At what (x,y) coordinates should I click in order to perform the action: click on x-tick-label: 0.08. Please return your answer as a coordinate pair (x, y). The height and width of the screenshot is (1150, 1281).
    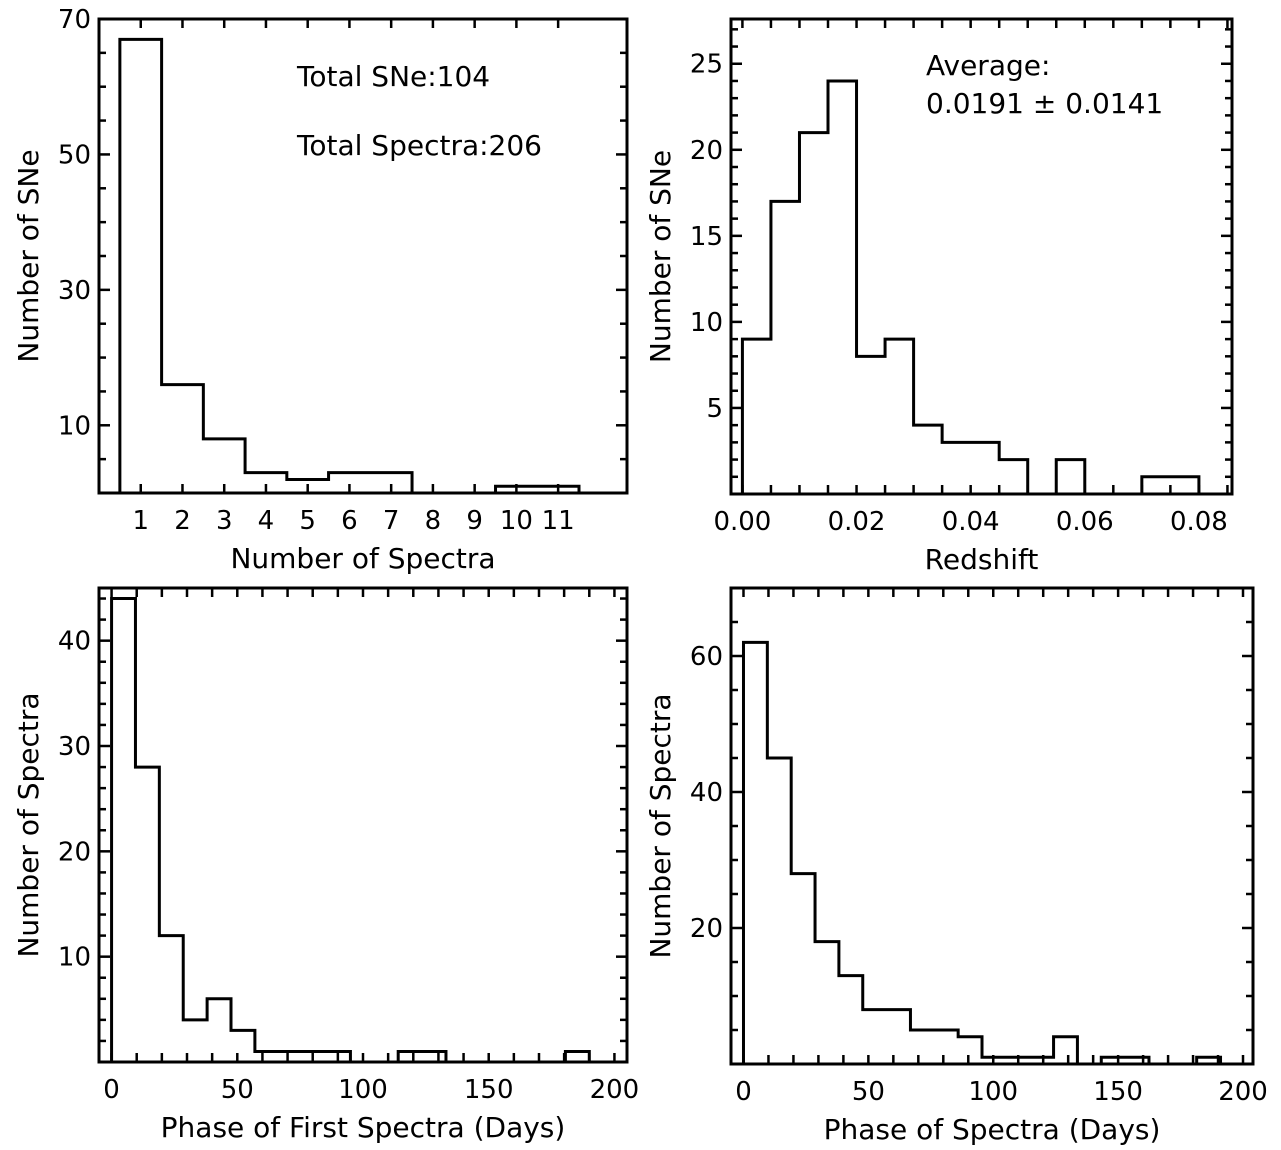
    Looking at the image, I should click on (1199, 522).